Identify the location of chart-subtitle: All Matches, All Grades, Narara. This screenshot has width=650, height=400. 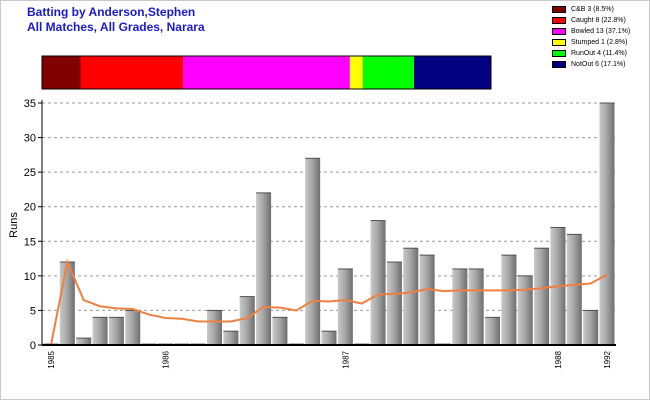
(116, 27).